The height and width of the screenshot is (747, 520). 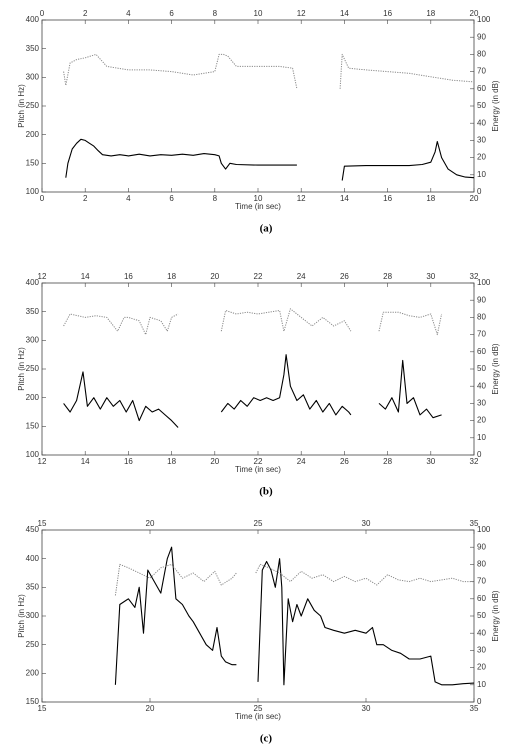 What do you see at coordinates (85, 198) in the screenshot?
I see `x-tick-label: 2` at bounding box center [85, 198].